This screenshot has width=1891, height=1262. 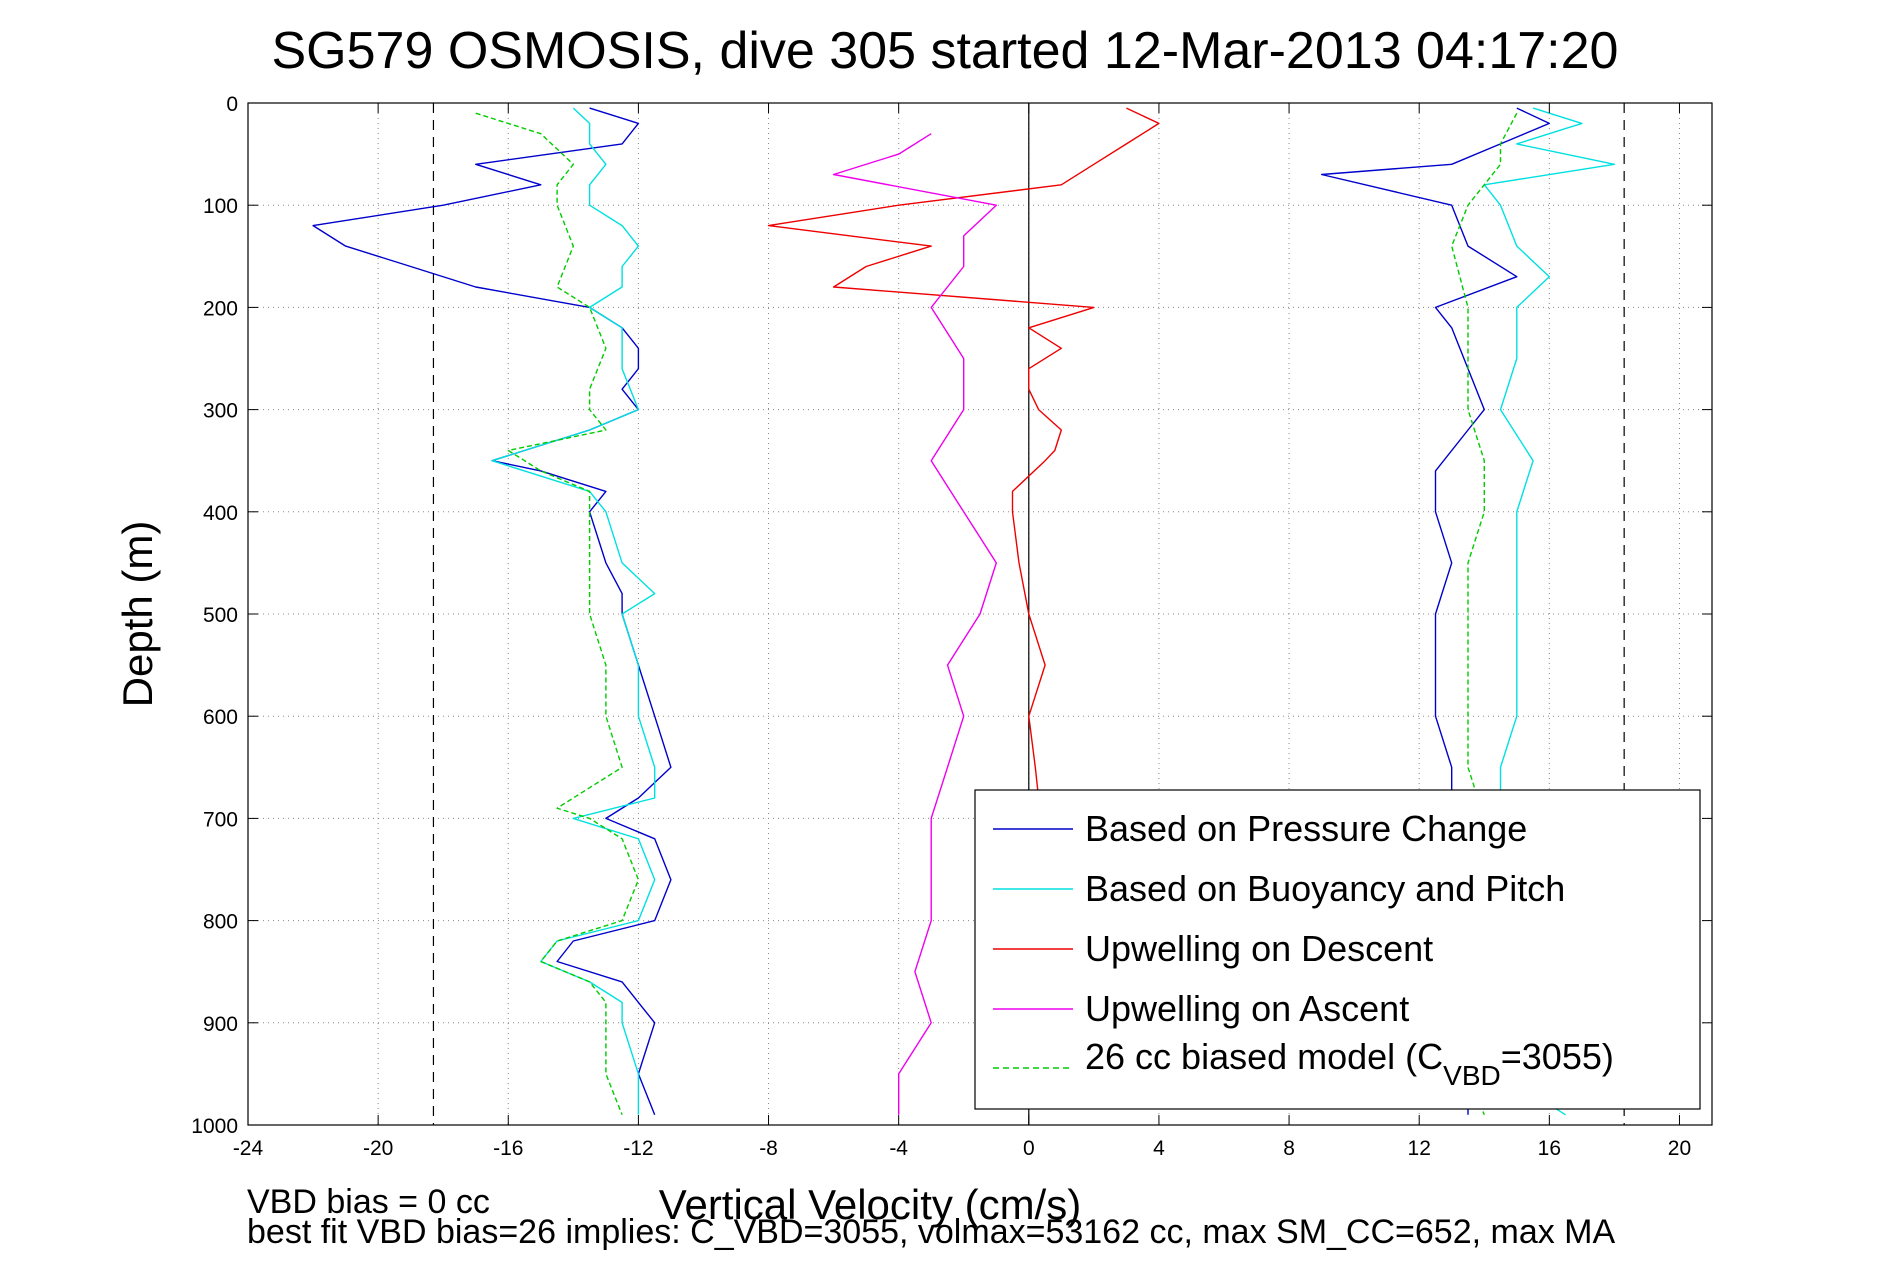 I want to click on x-tick-label-8: 8, so click(x=1289, y=1148).